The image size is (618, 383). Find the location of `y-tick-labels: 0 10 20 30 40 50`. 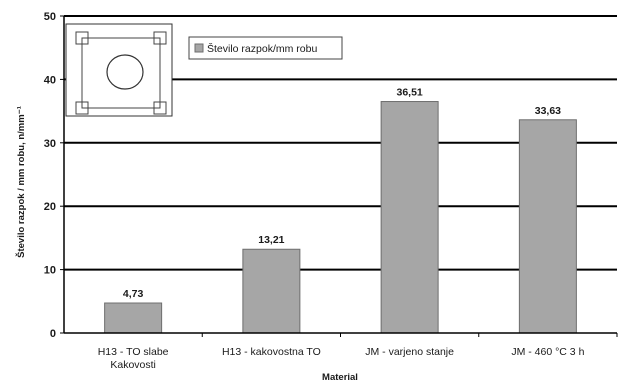

y-tick-labels: 0 10 20 30 40 50 is located at coordinates (50, 175).